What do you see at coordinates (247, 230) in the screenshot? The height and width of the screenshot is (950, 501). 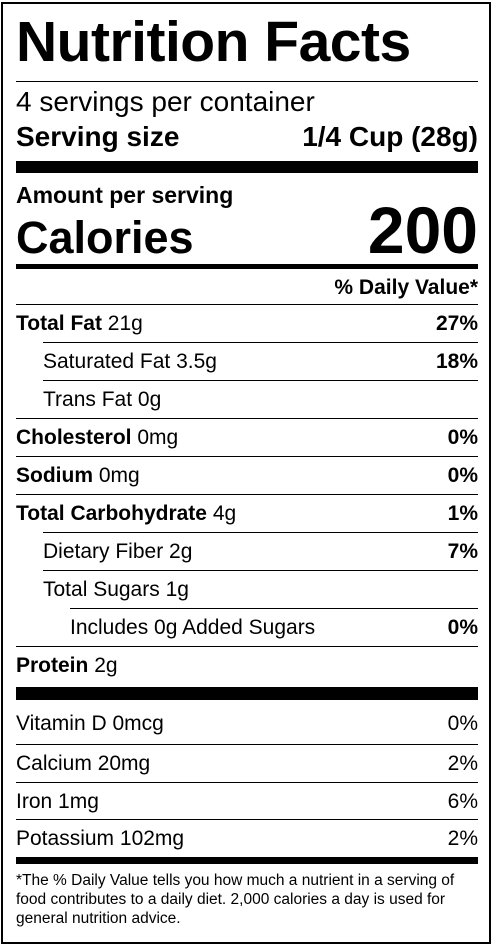 I see `calories-row: Calories 200` at bounding box center [247, 230].